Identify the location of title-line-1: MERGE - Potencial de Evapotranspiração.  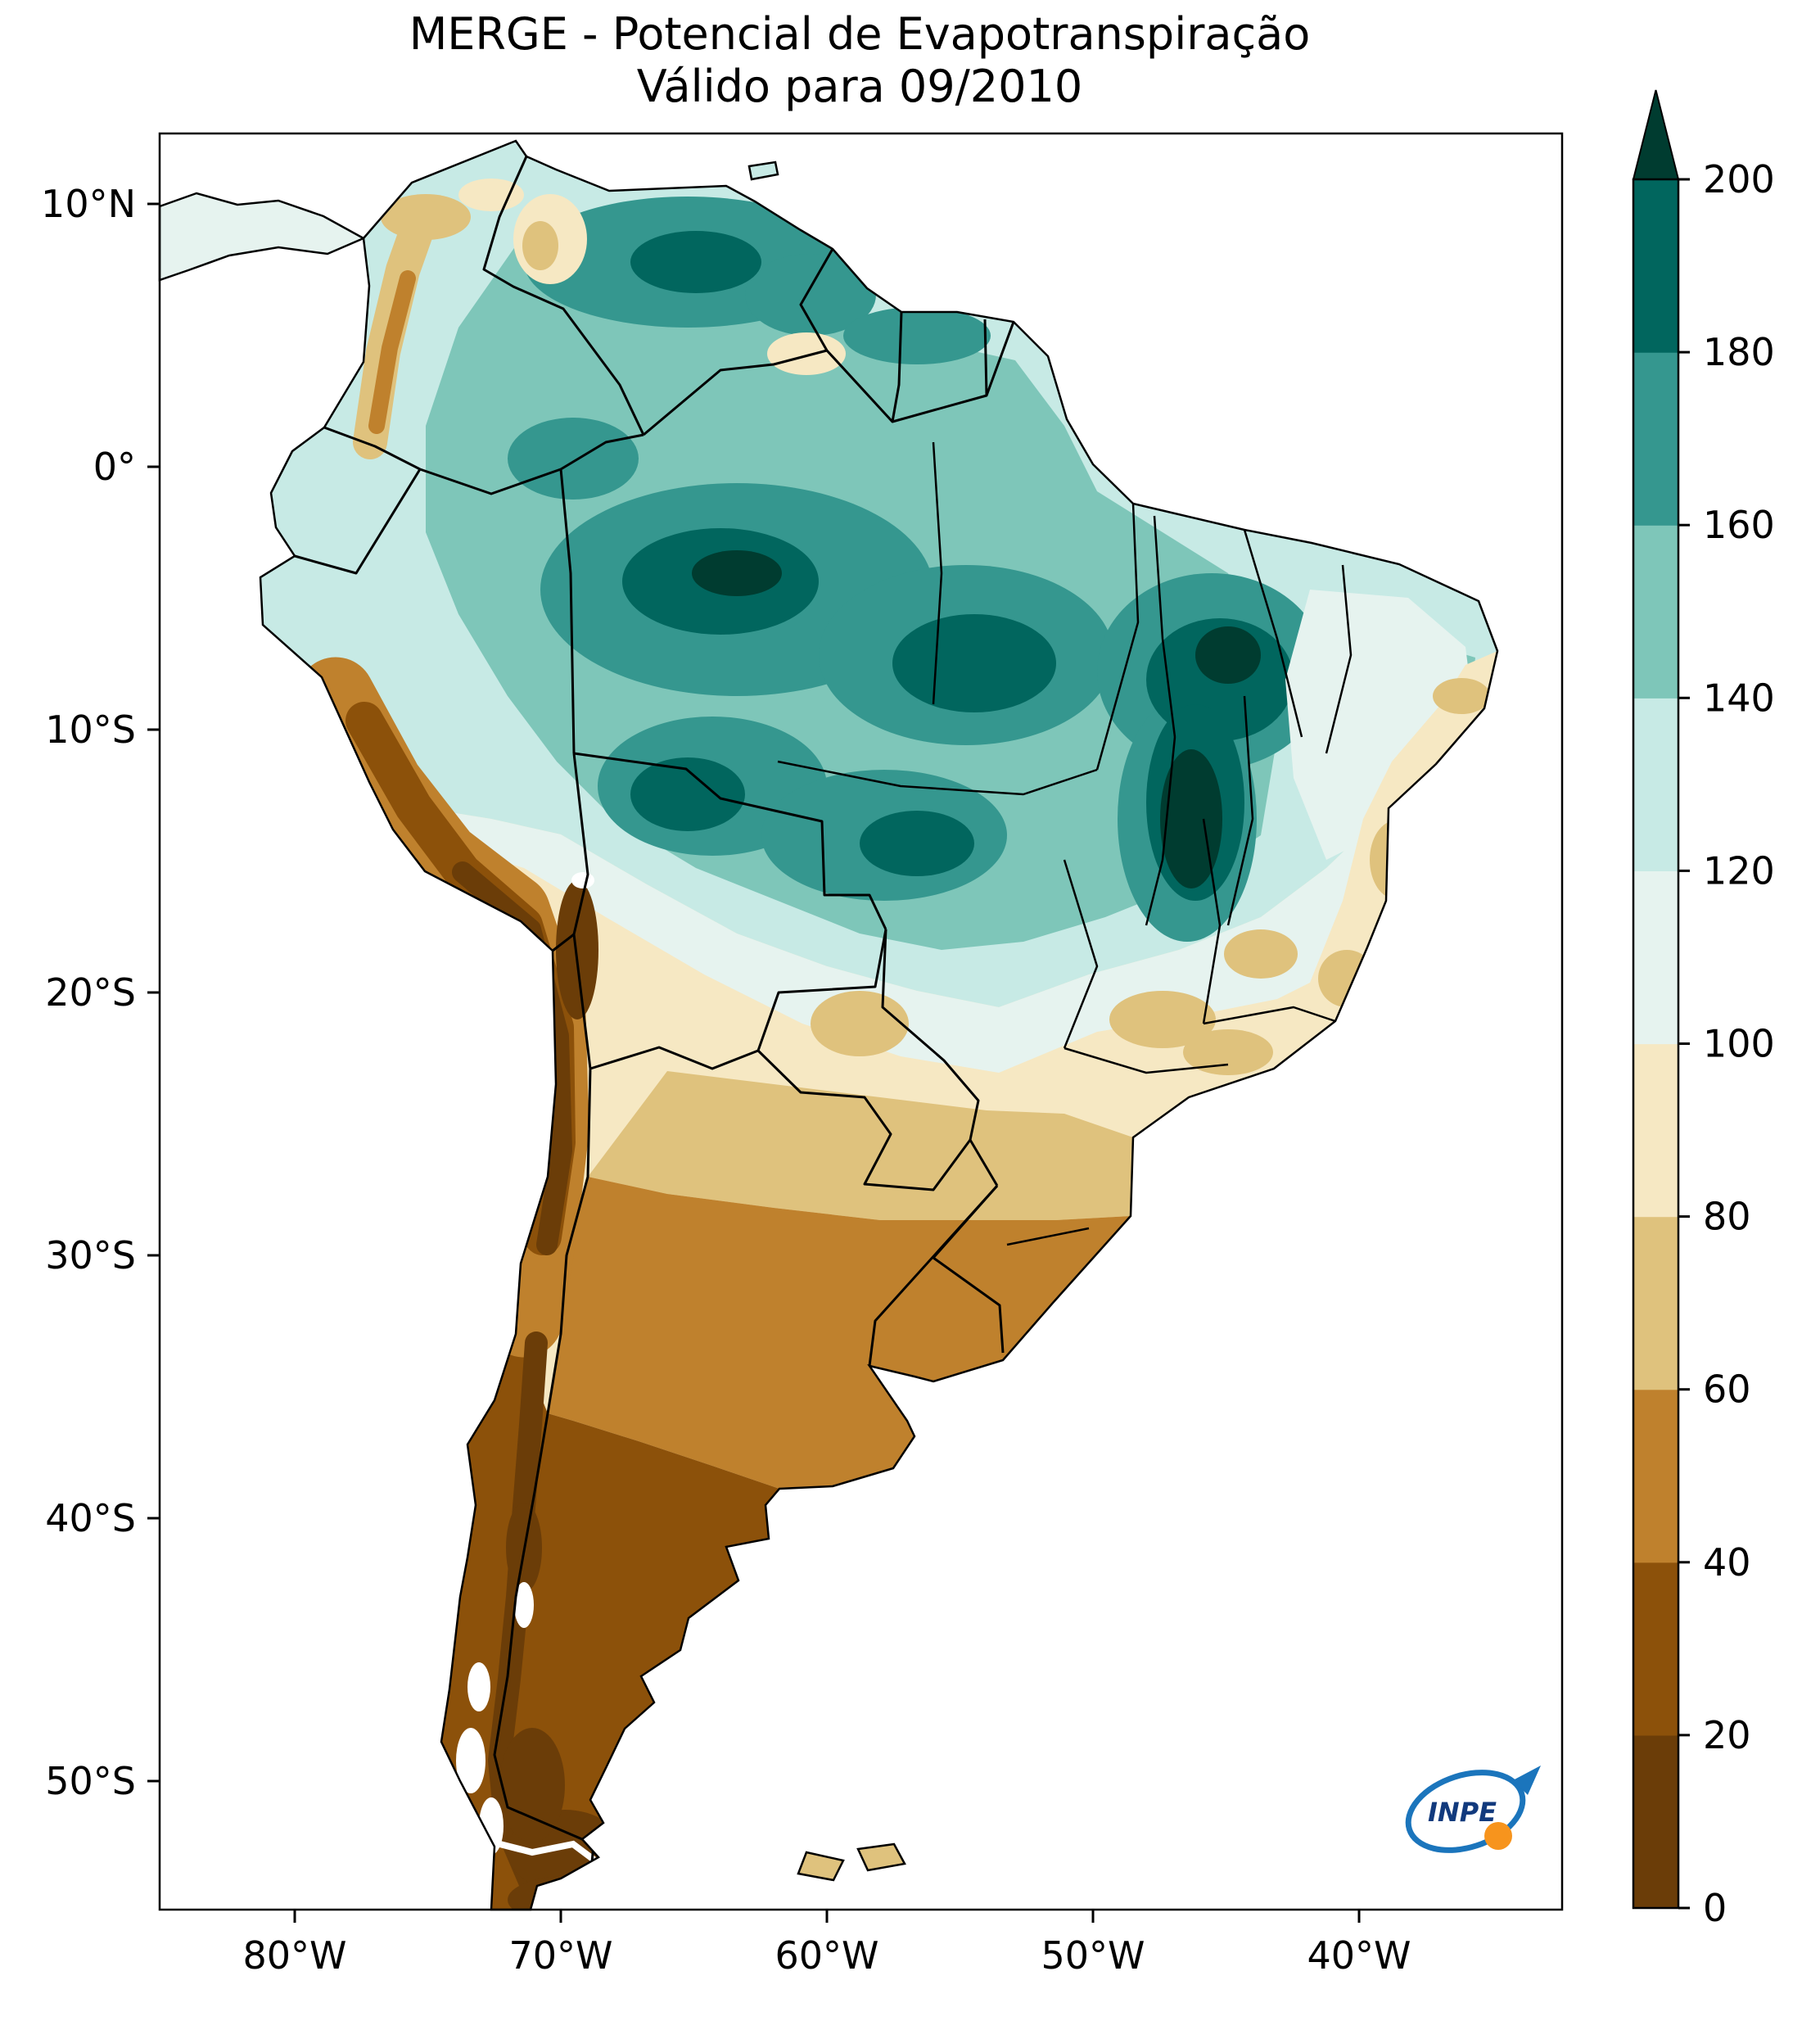
(860, 34).